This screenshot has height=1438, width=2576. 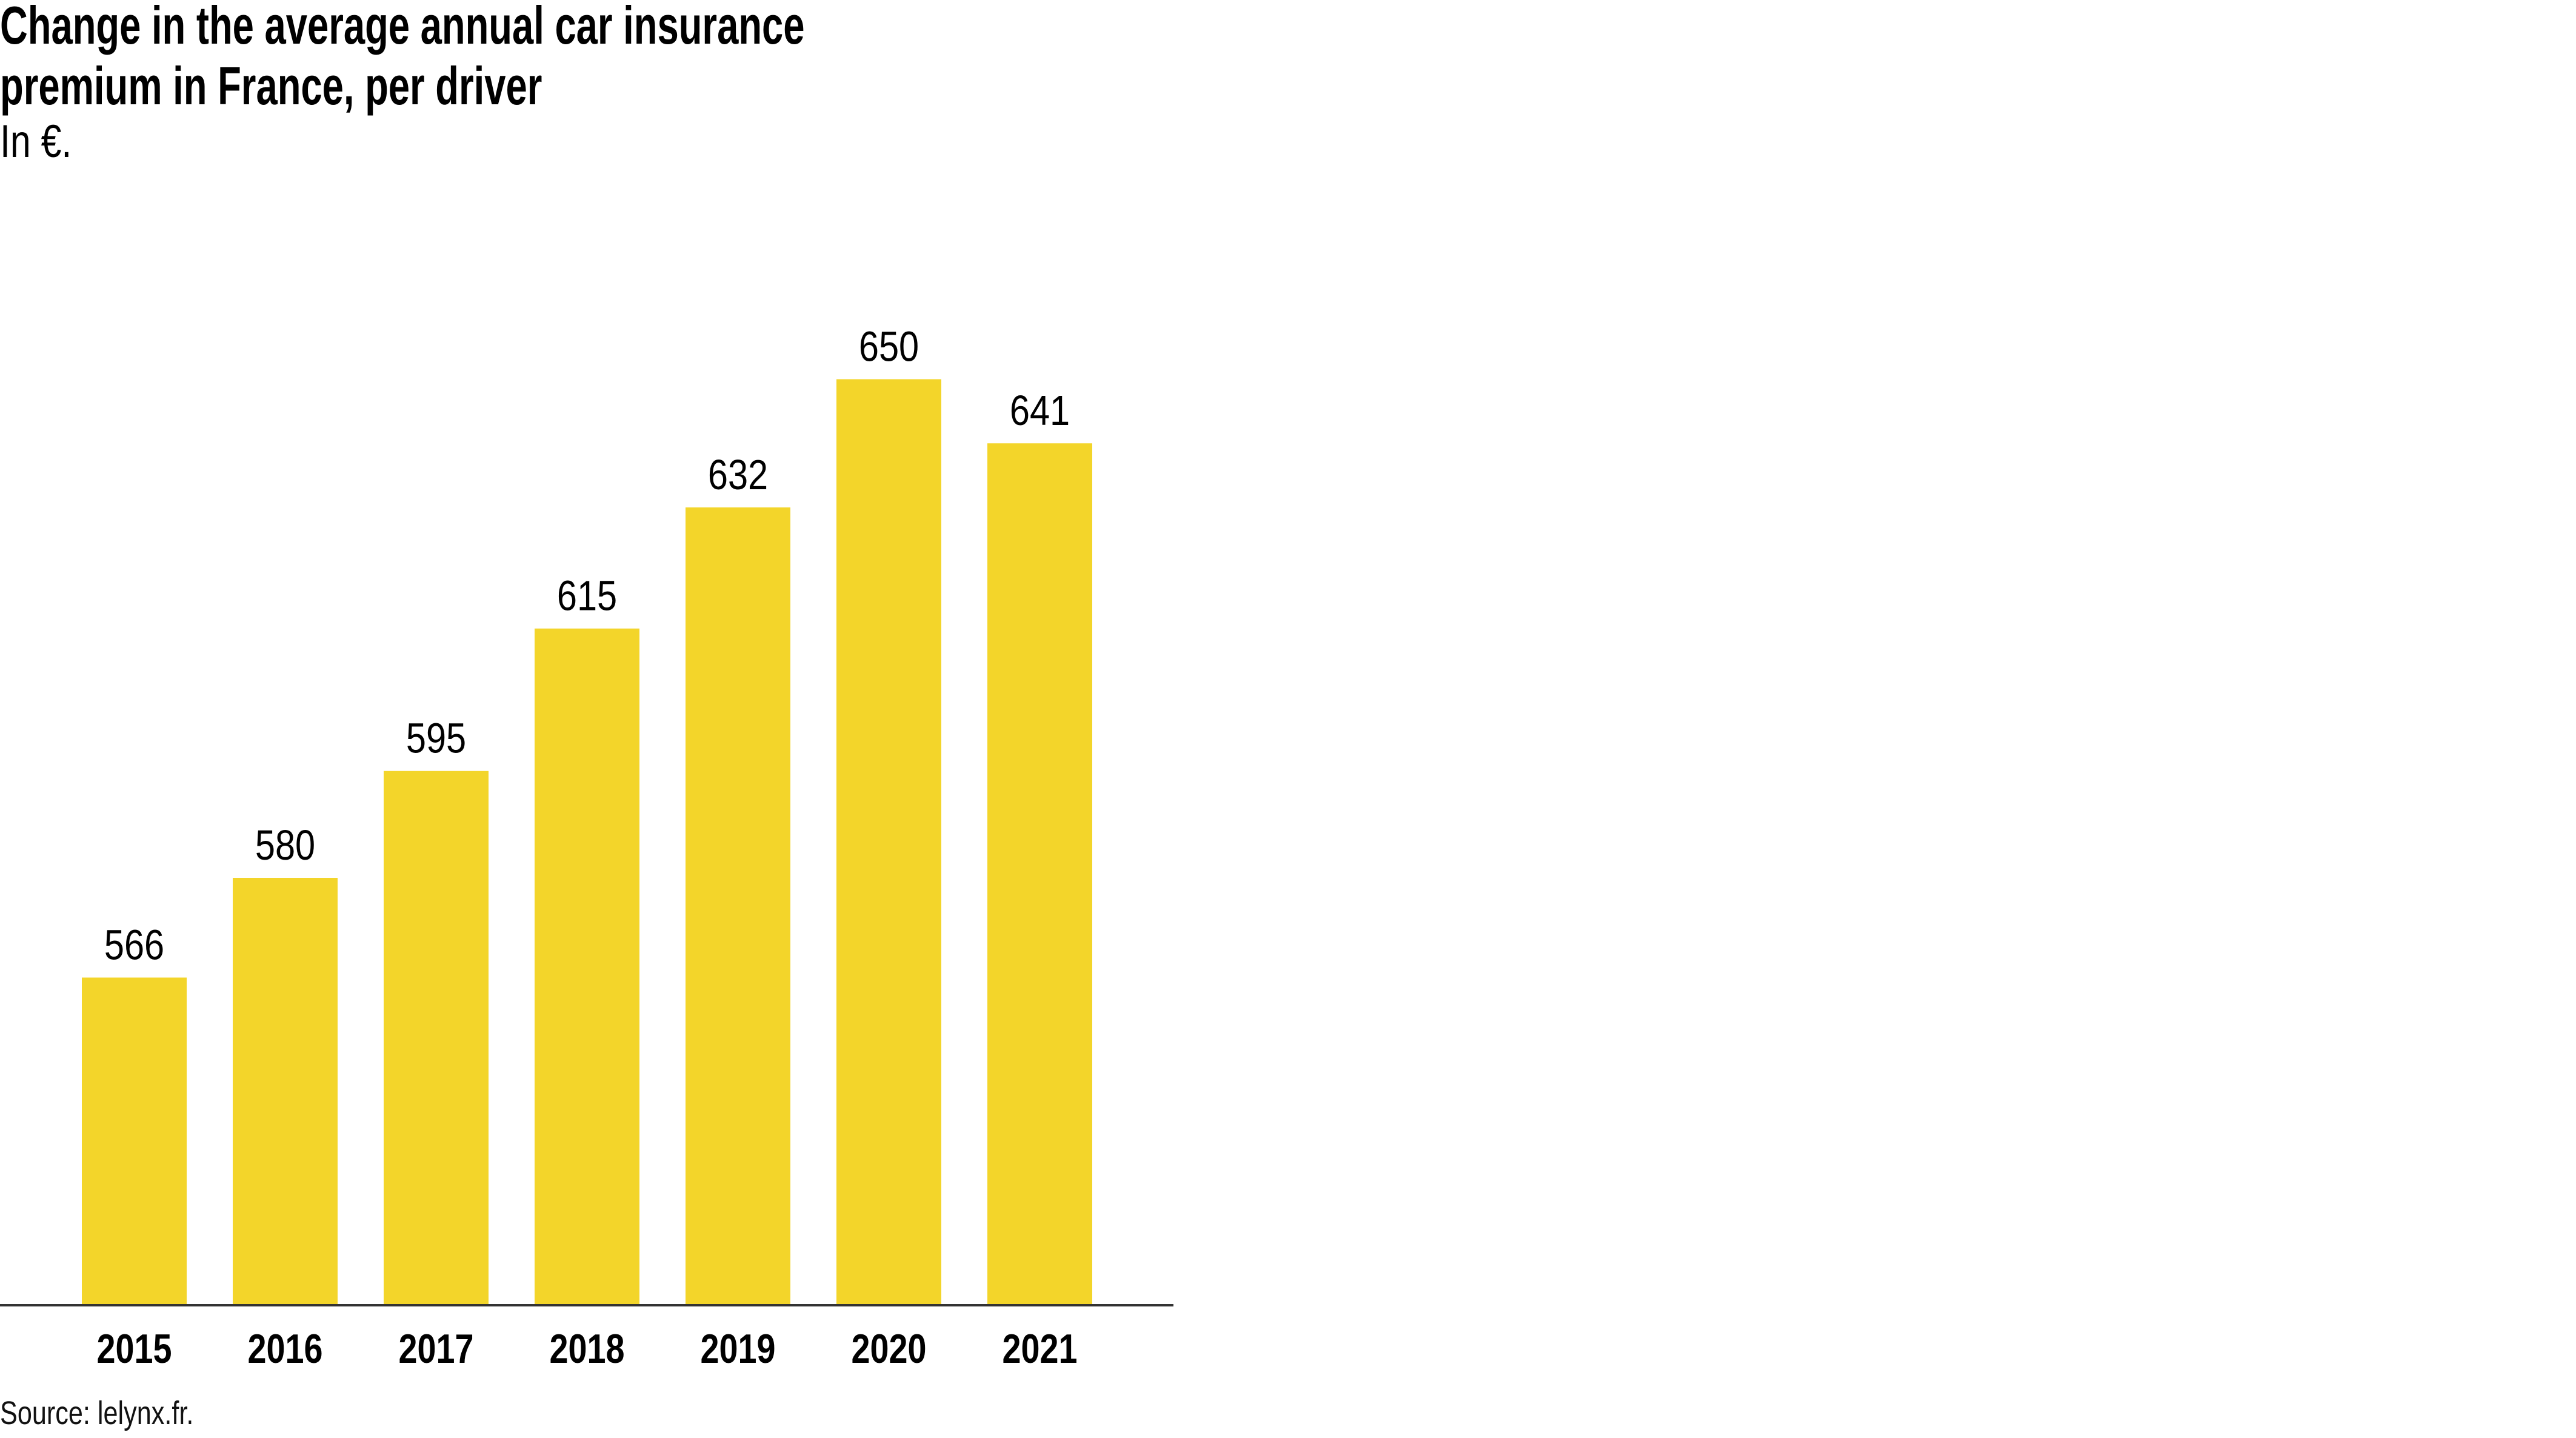 What do you see at coordinates (1040, 411) in the screenshot?
I see `data-label-2021: 641` at bounding box center [1040, 411].